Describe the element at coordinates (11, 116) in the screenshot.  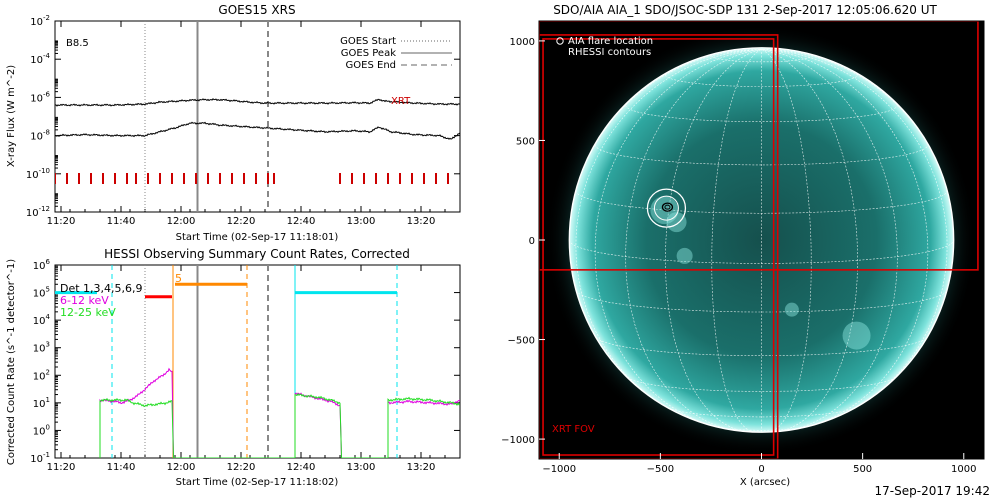
I see `goes-ylabel: X-ray Flux (W m^-2)` at that location.